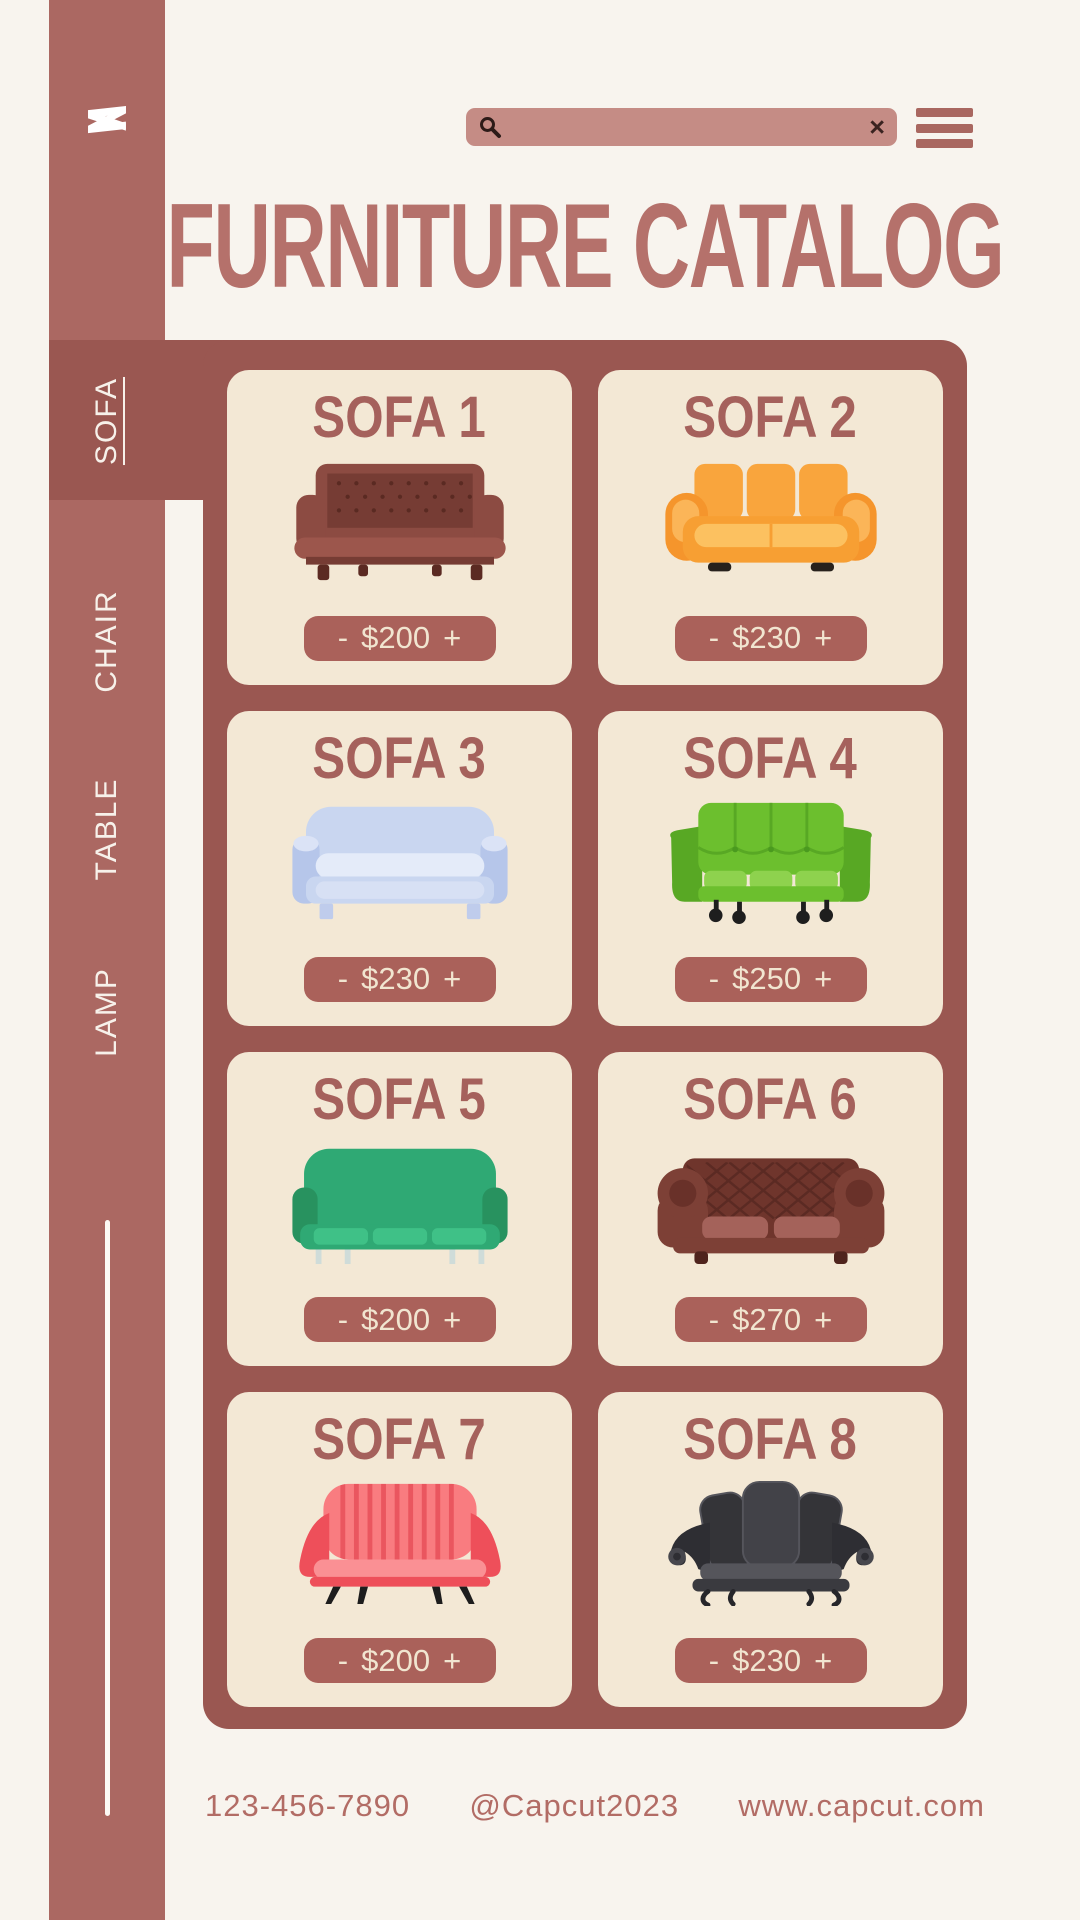 Image resolution: width=1080 pixels, height=1920 pixels. What do you see at coordinates (399, 758) in the screenshot?
I see `product-name: SOFA 3` at bounding box center [399, 758].